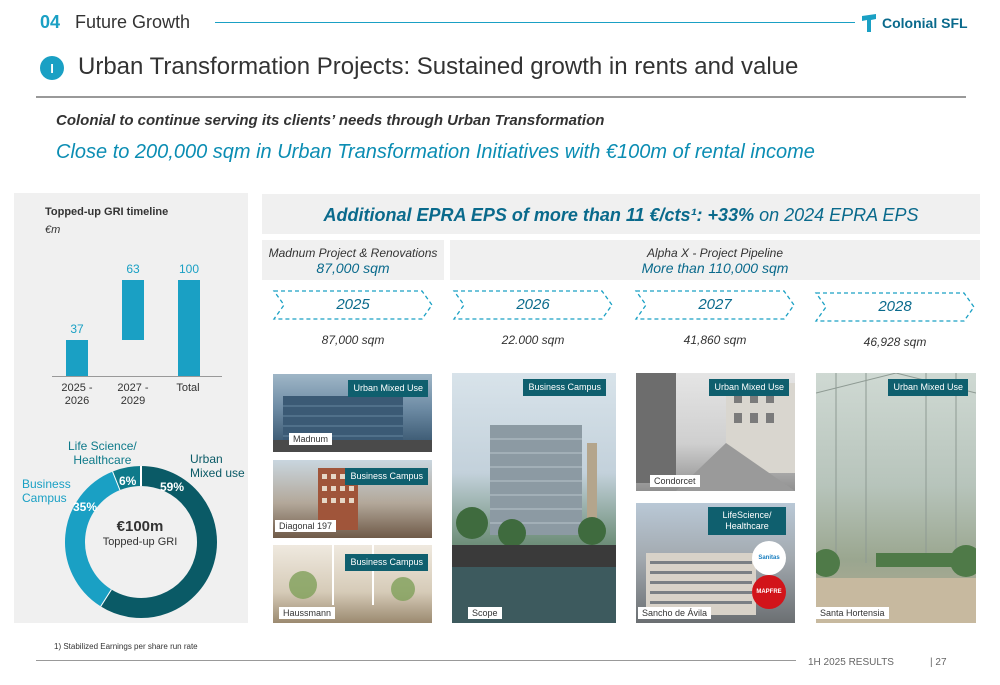 The width and height of the screenshot is (1000, 685). I want to click on footer-page-number: | 27, so click(938, 662).